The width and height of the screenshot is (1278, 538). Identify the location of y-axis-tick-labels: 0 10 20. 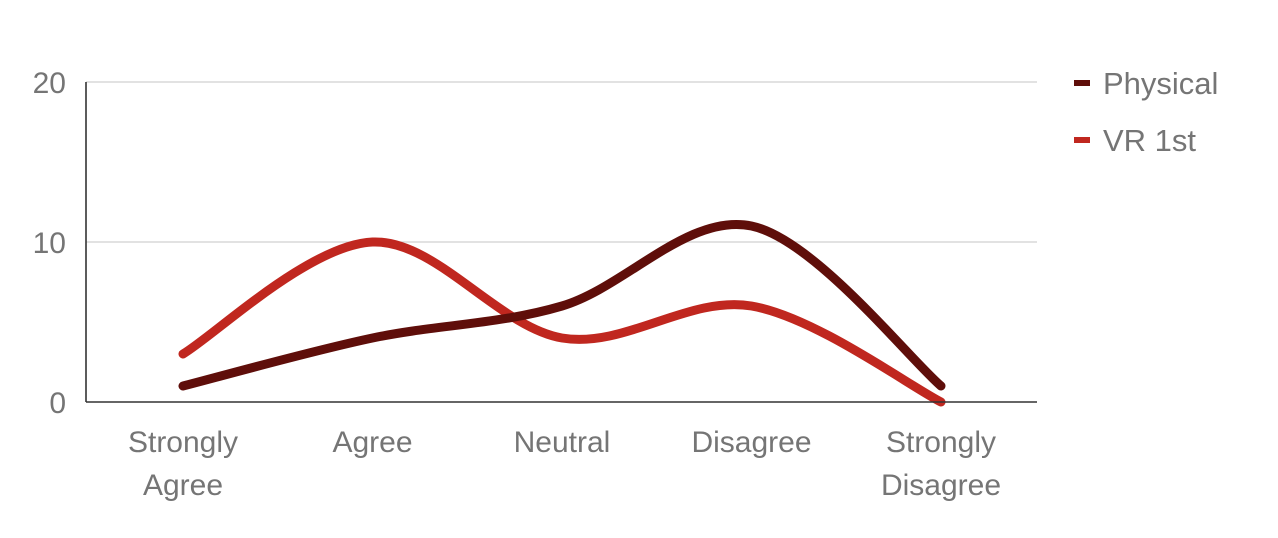
(49, 243).